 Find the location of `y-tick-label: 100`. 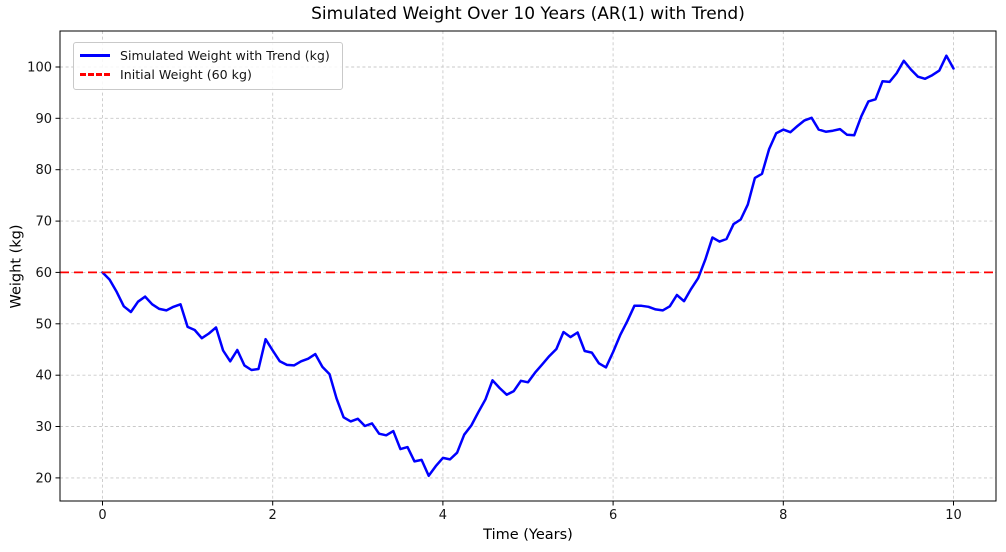

y-tick-label: 100 is located at coordinates (39, 68).